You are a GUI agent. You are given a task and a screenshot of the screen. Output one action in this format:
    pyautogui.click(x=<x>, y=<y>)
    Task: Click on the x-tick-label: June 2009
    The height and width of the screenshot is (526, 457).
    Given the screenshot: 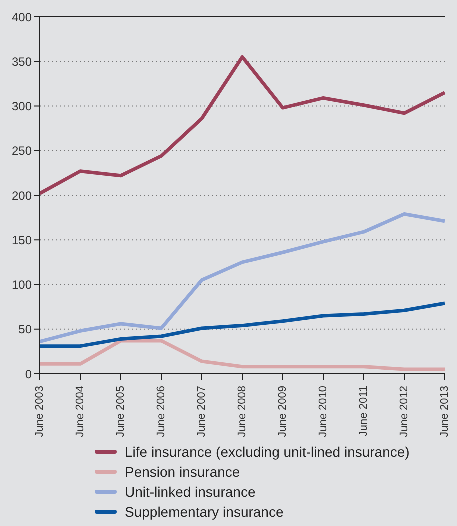 What is the action you would take?
    pyautogui.click(x=283, y=412)
    